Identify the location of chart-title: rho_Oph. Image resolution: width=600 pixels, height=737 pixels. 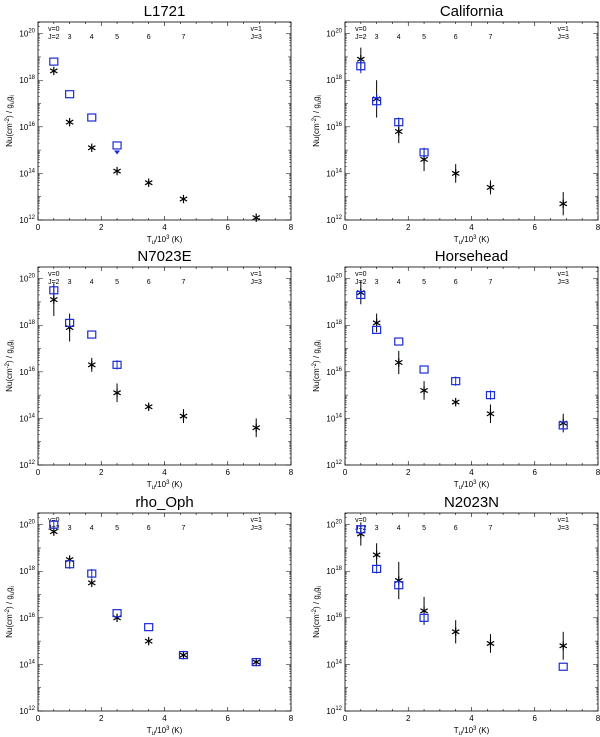
(164, 502).